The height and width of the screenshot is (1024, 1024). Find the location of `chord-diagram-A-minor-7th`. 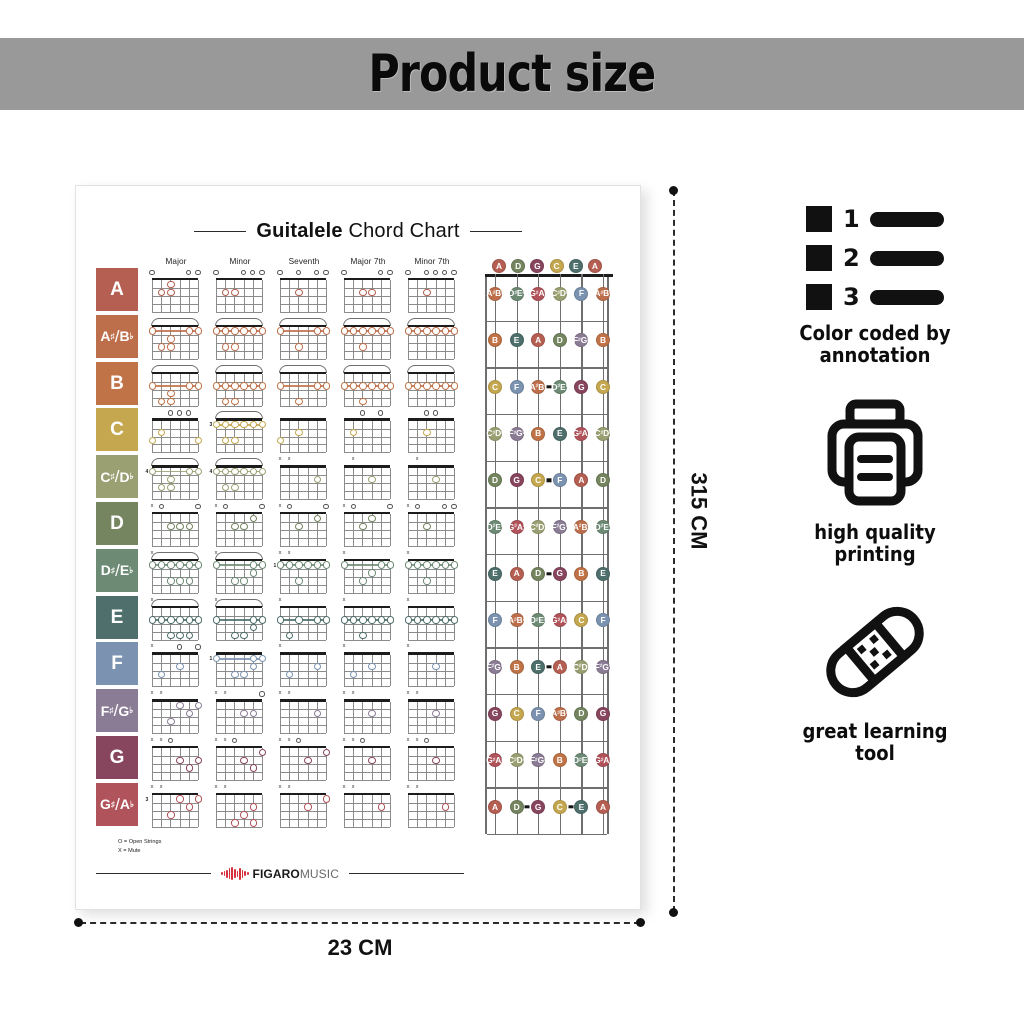

chord-diagram-A-minor-7th is located at coordinates (432, 291).